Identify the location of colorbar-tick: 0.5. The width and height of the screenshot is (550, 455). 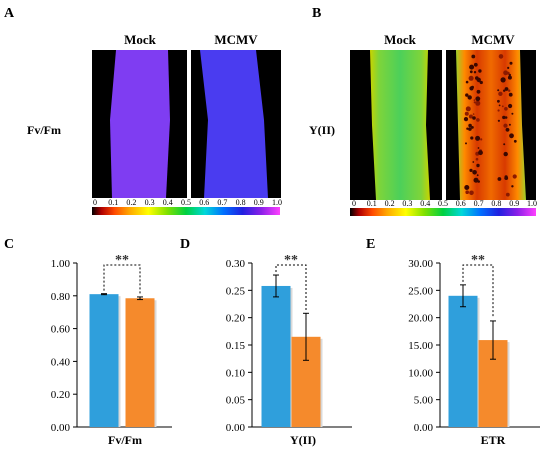
(443, 203).